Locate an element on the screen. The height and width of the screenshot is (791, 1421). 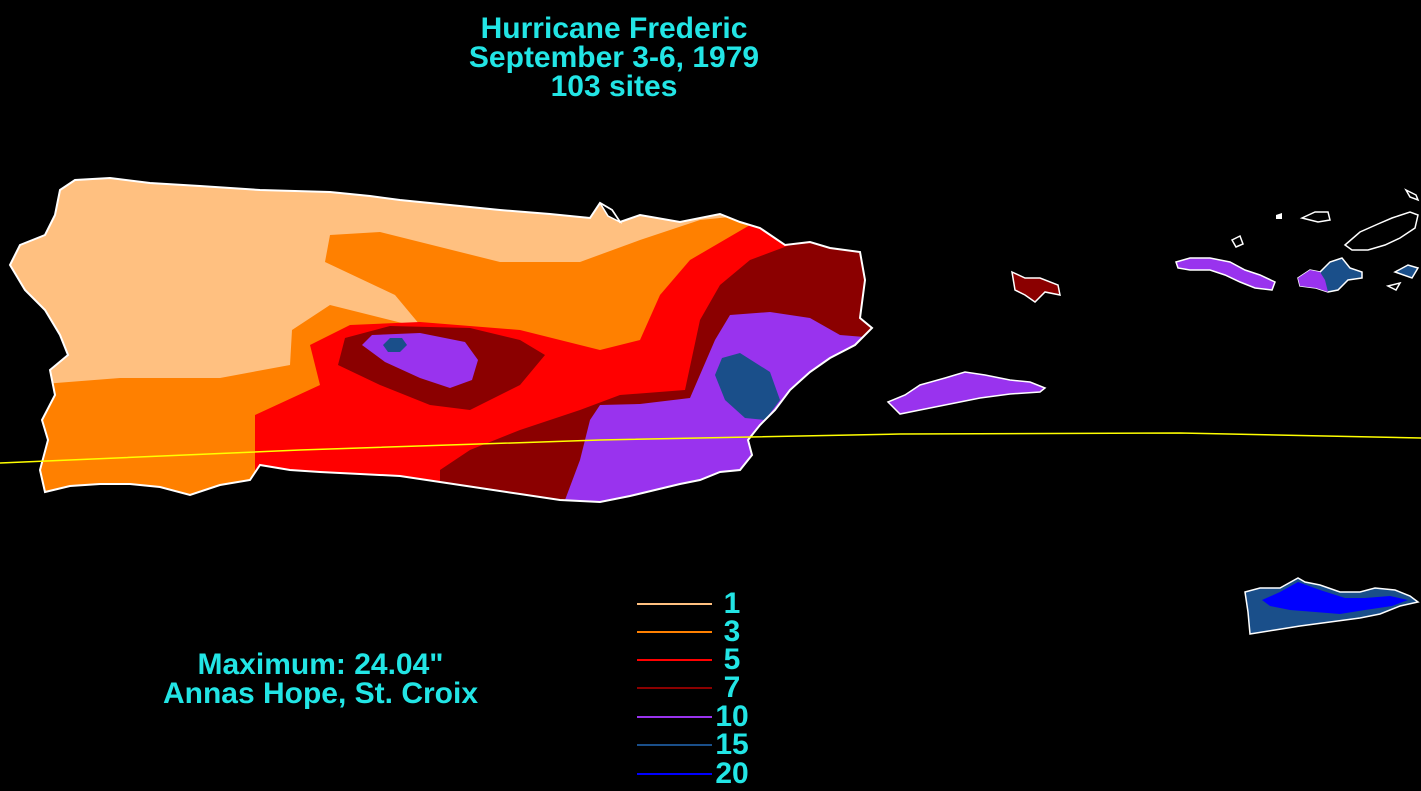
legend-item: 10 is located at coordinates (697, 716).